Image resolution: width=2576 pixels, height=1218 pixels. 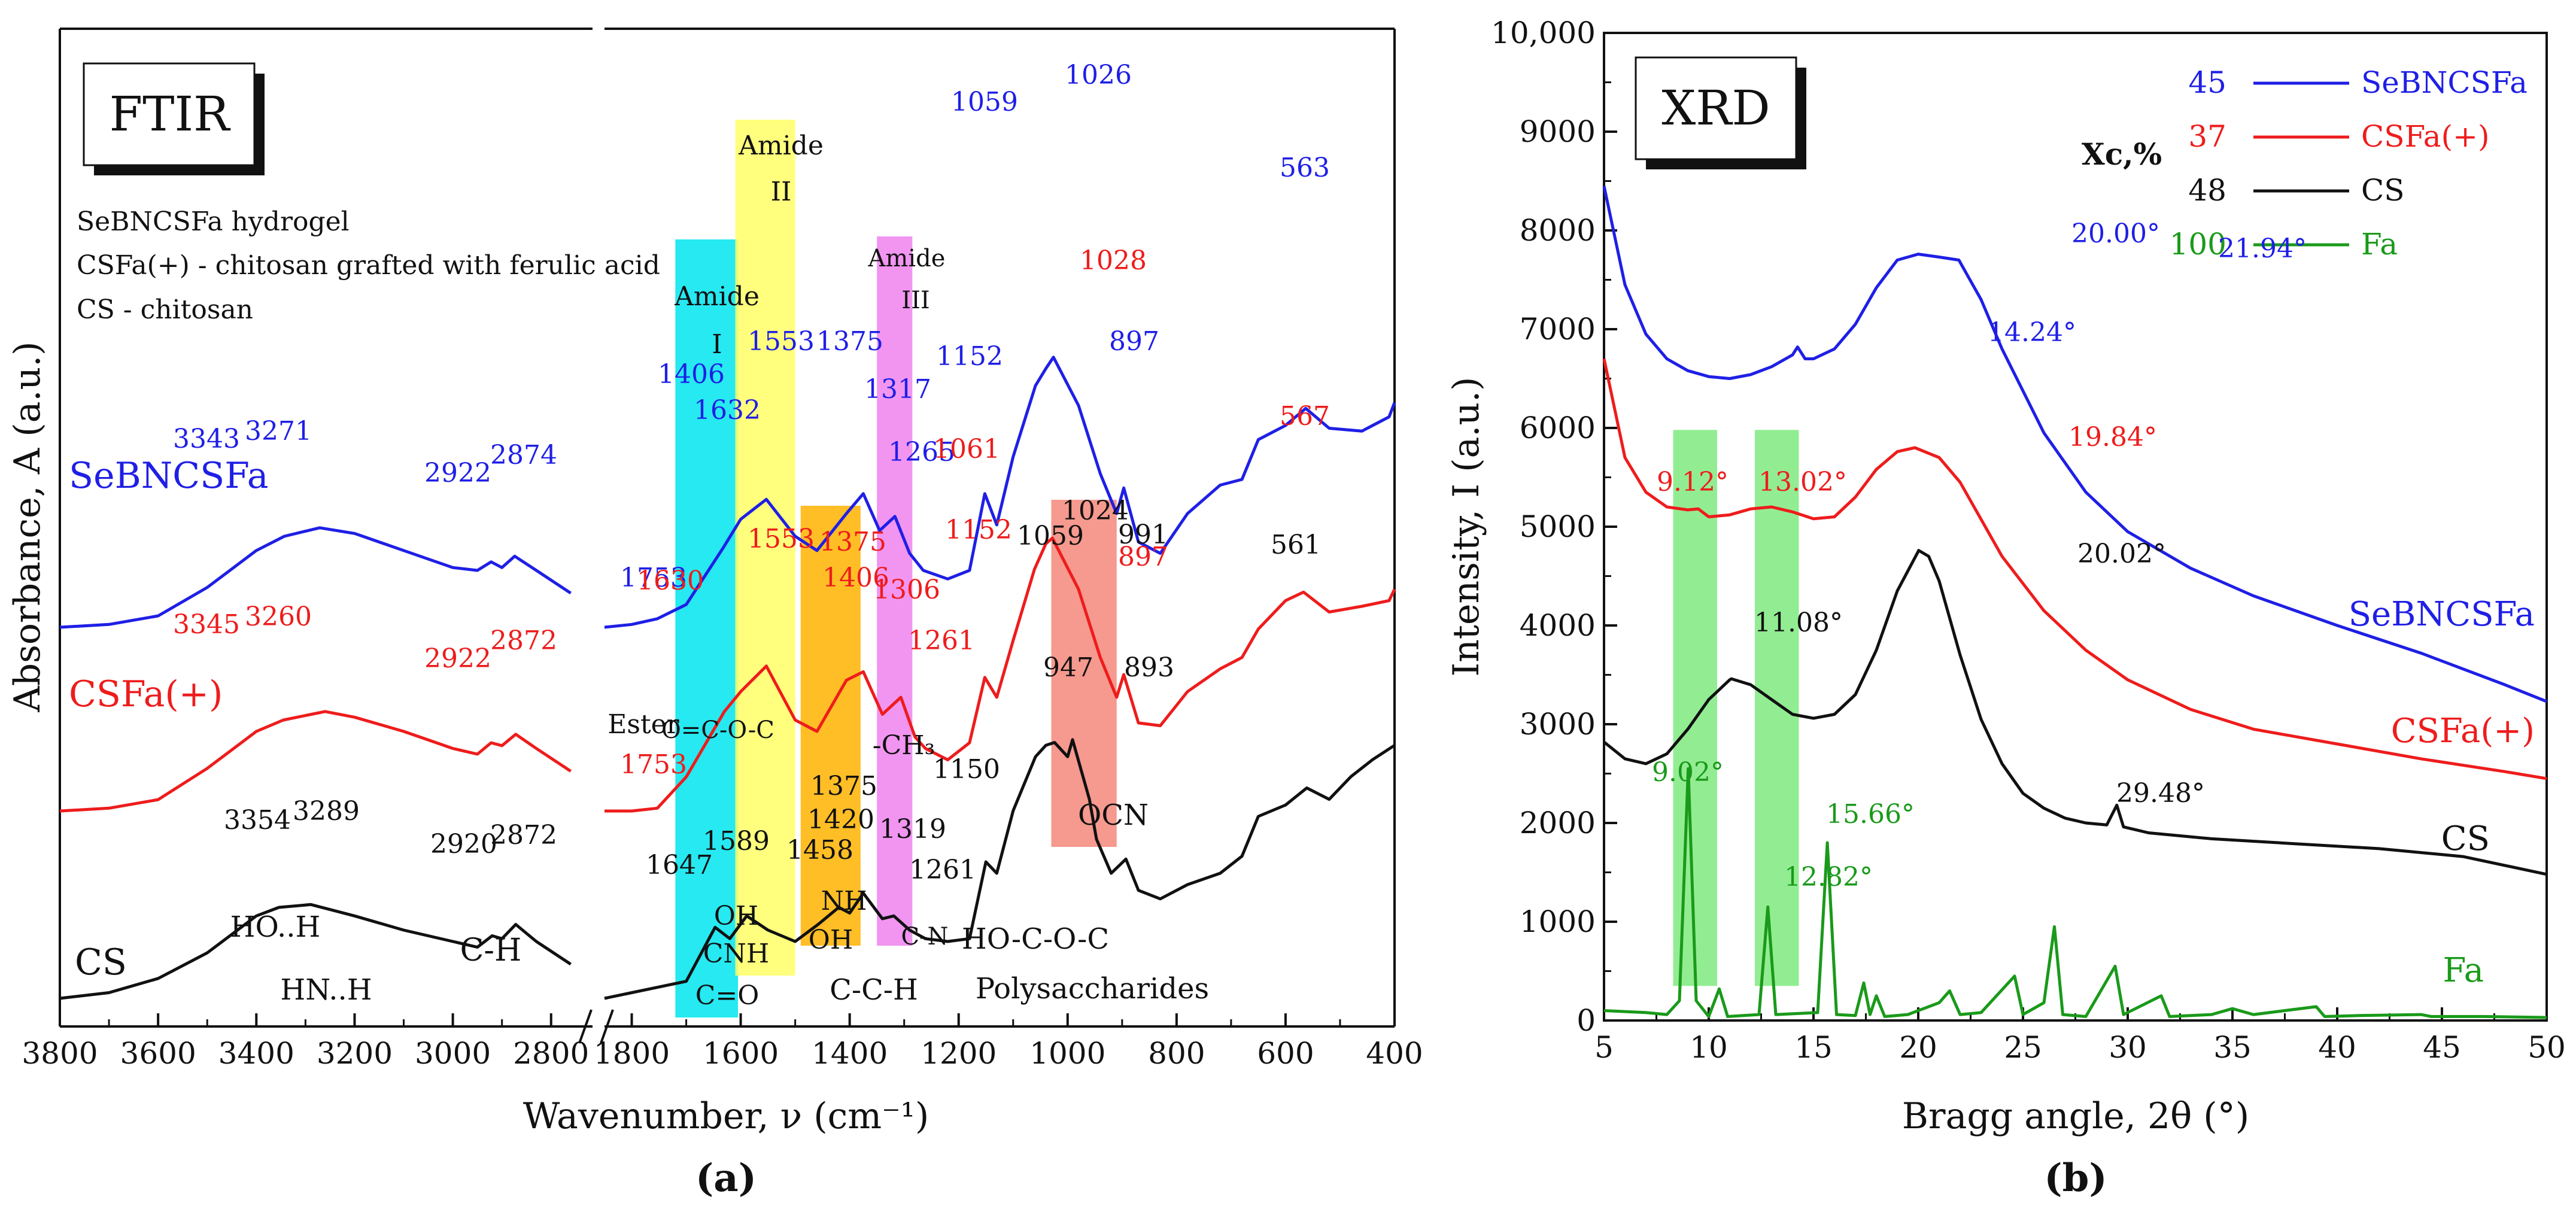 What do you see at coordinates (1813, 1047) in the screenshot?
I see `xrd-x-tick-label: 15` at bounding box center [1813, 1047].